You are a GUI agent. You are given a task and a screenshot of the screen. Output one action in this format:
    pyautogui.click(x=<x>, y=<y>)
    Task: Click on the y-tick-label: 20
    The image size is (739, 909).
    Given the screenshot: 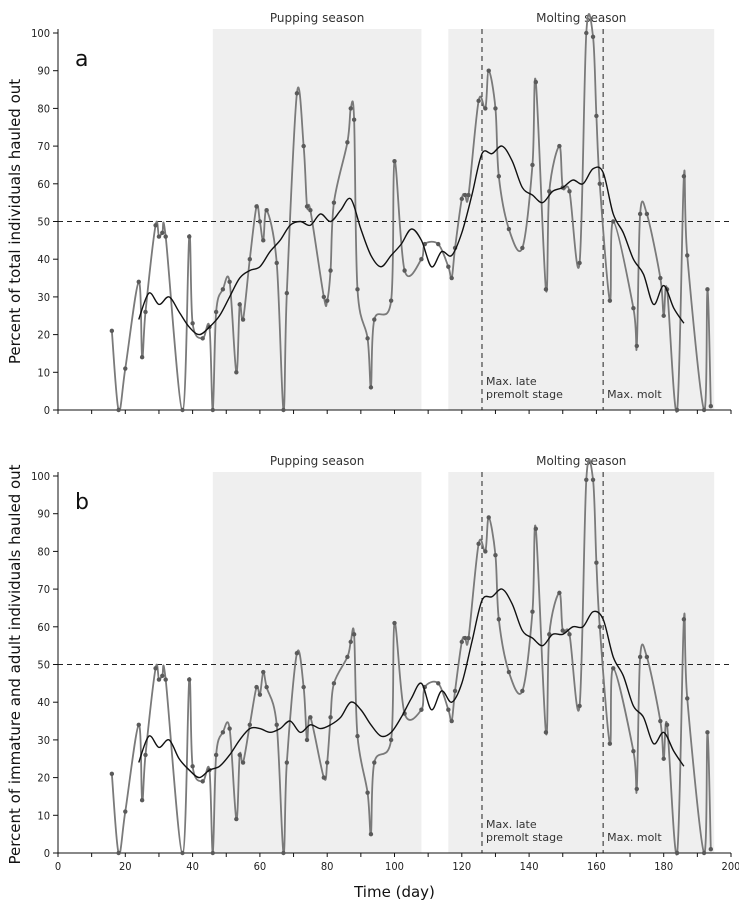 What is the action you would take?
    pyautogui.click(x=43, y=778)
    